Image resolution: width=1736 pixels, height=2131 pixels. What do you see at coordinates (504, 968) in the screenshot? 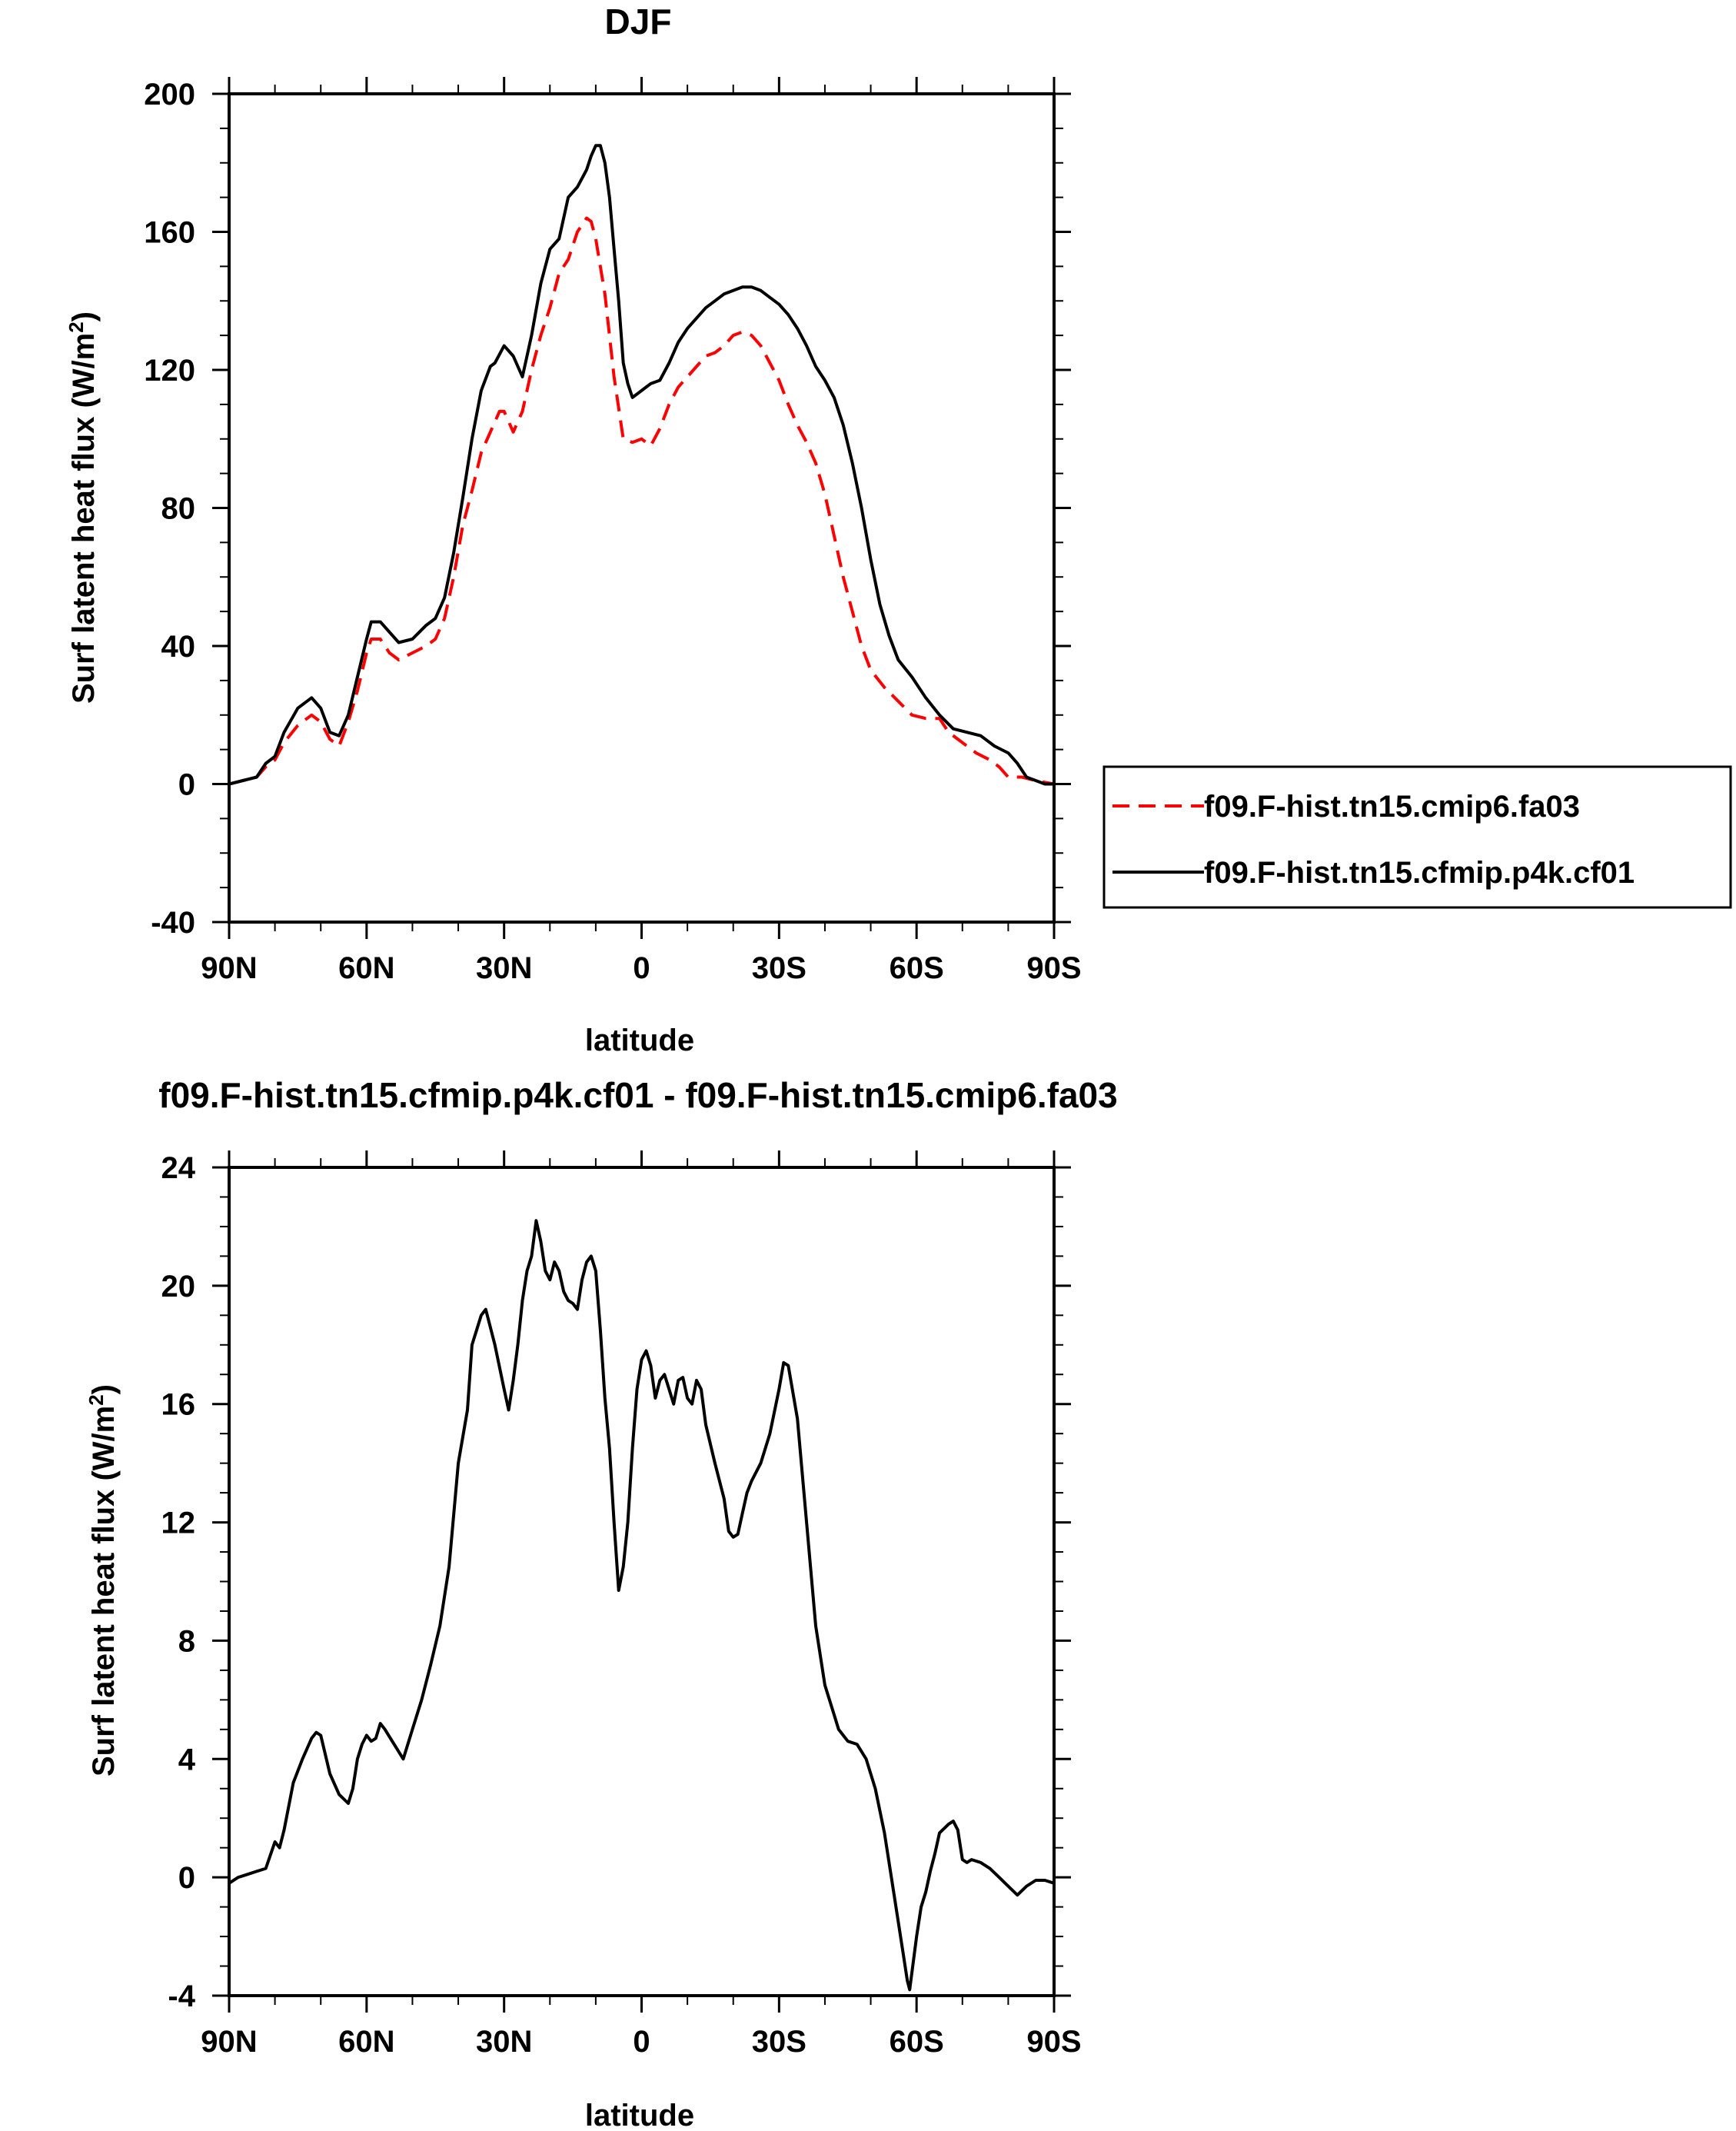
I see `top-x-tick-label: 30N` at bounding box center [504, 968].